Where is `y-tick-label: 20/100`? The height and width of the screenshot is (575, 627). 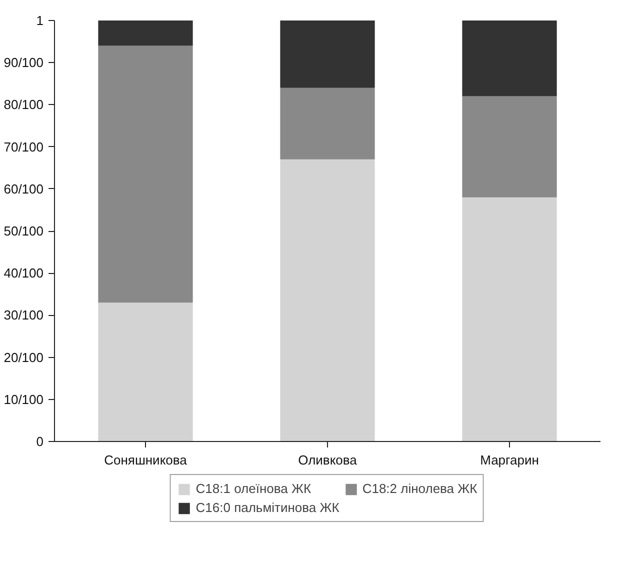 y-tick-label: 20/100 is located at coordinates (24, 357).